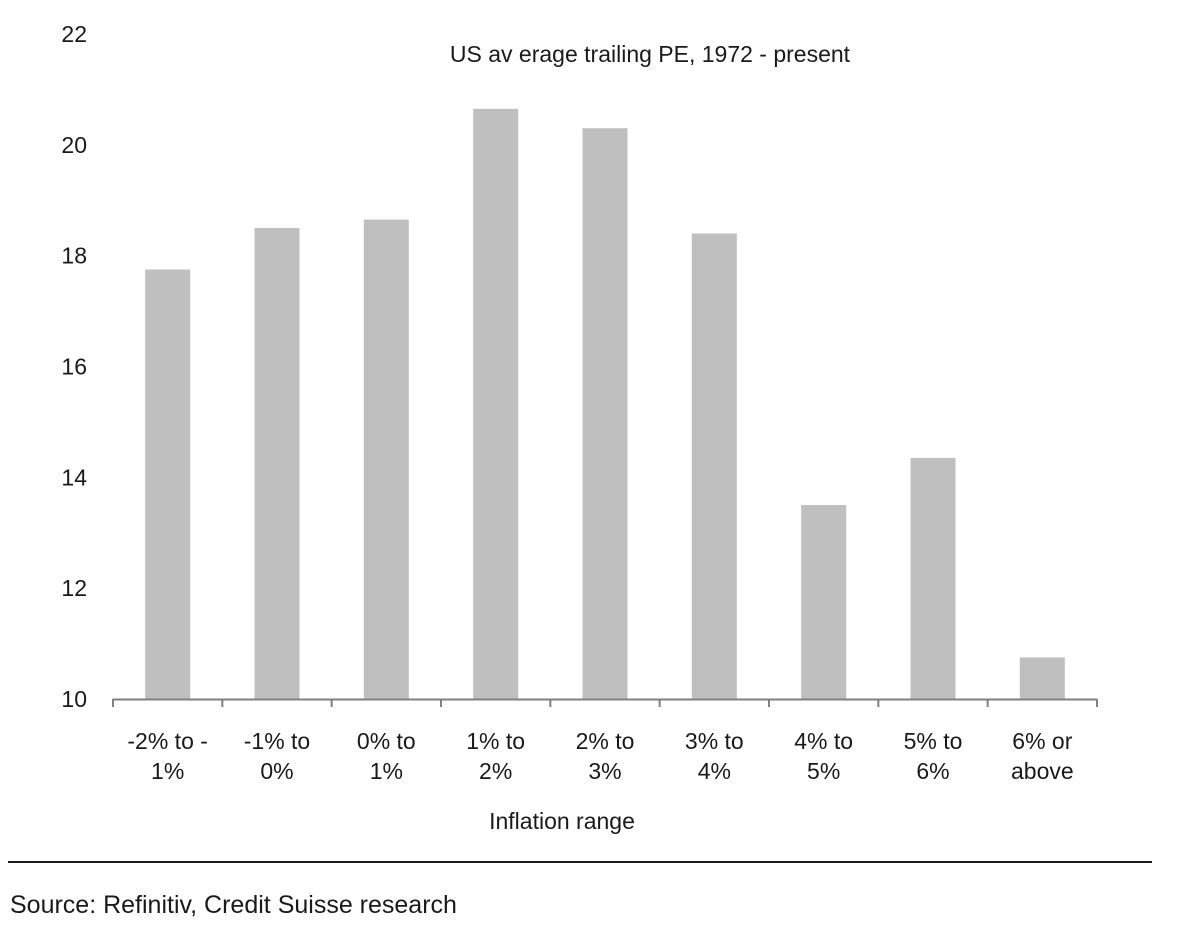  I want to click on x-tick-label-line: 3% to, so click(714, 741).